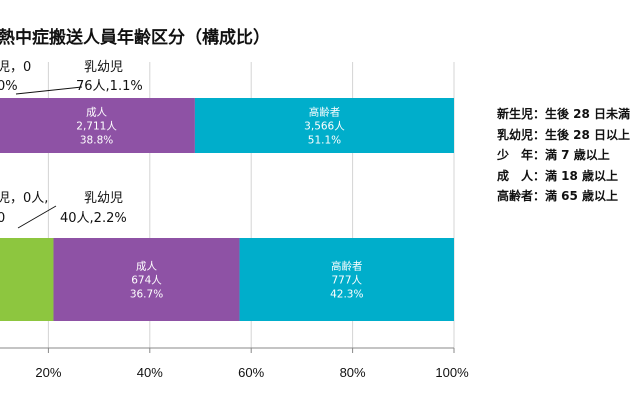 The image size is (640, 400). I want to click on segment-count: 777人, so click(346, 281).